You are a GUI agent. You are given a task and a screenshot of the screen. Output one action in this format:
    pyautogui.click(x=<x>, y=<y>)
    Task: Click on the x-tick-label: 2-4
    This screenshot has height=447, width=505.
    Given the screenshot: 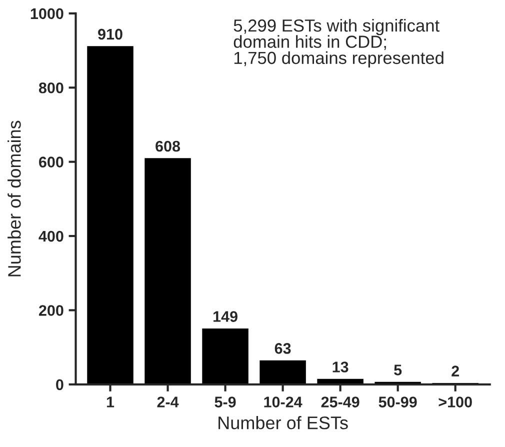 What is the action you would take?
    pyautogui.click(x=168, y=402)
    